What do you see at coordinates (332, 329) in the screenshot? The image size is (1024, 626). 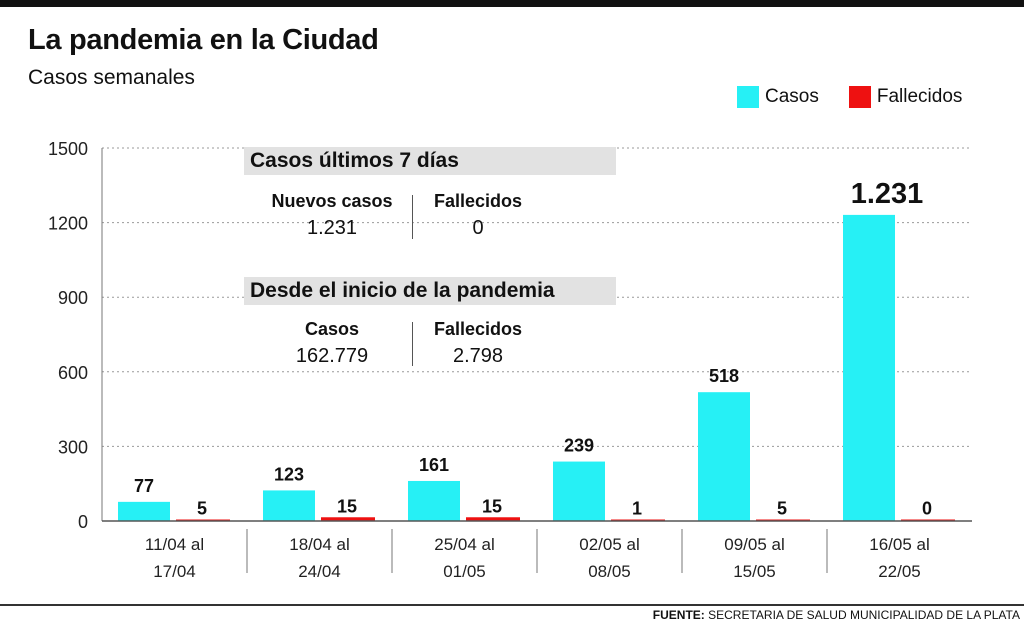 I see `panel-total-left-label: Casos` at bounding box center [332, 329].